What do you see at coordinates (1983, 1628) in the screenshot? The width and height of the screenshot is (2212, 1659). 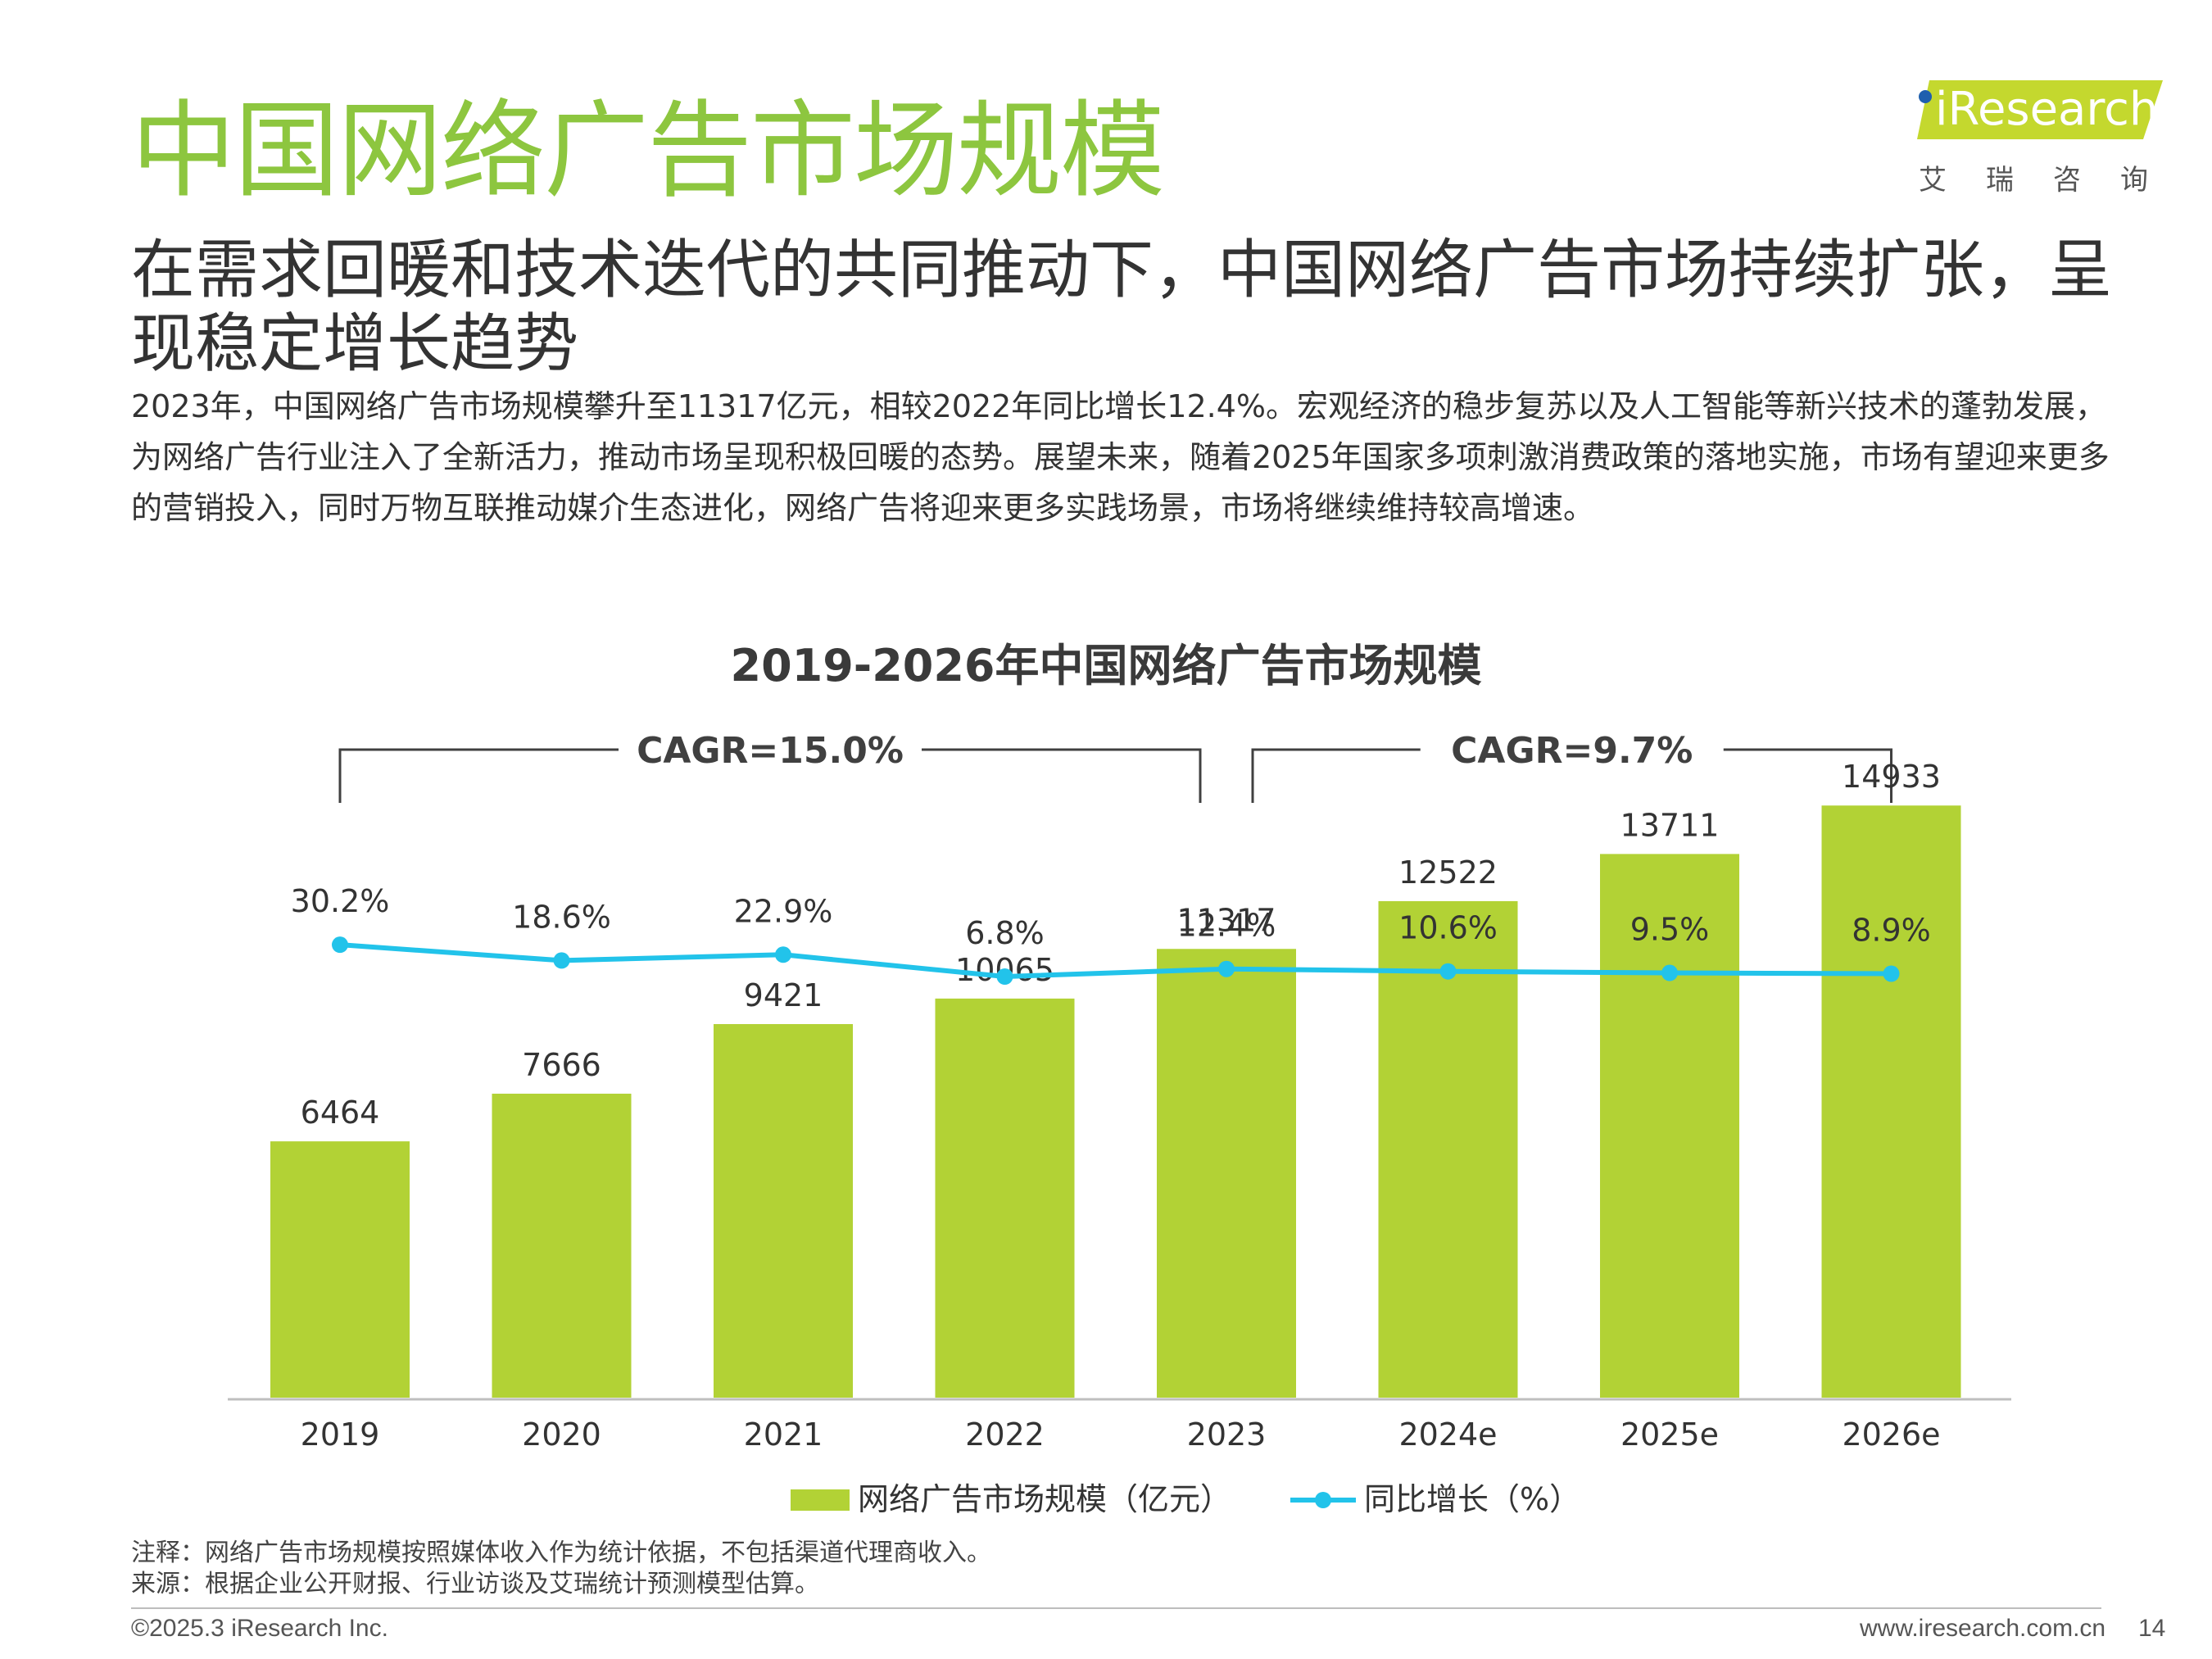 I see `footer-website: www.iresearch.com.cn` at bounding box center [1983, 1628].